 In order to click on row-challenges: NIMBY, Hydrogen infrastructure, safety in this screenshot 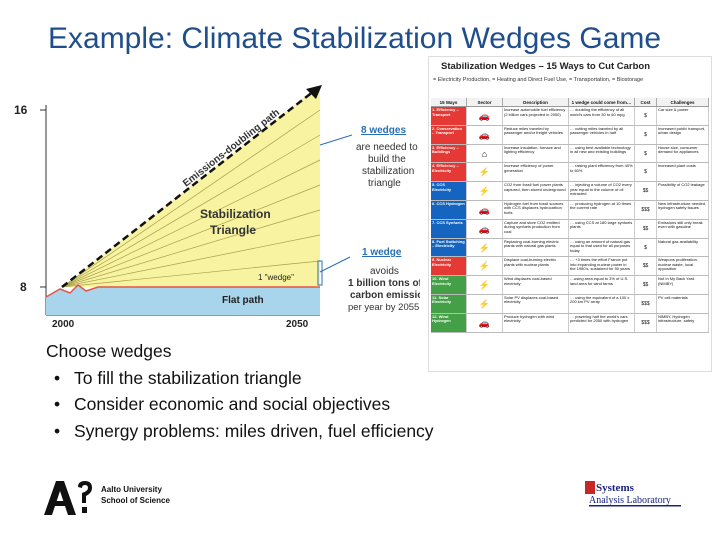, I will do `click(683, 322)`.